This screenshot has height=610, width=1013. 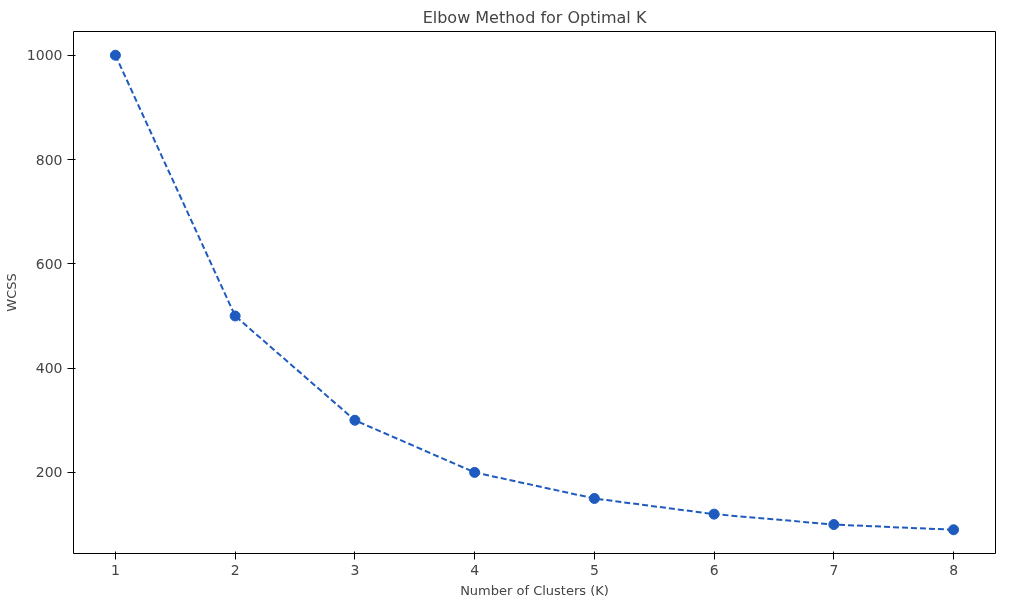 What do you see at coordinates (49, 263) in the screenshot?
I see `y-tick-label: 600` at bounding box center [49, 263].